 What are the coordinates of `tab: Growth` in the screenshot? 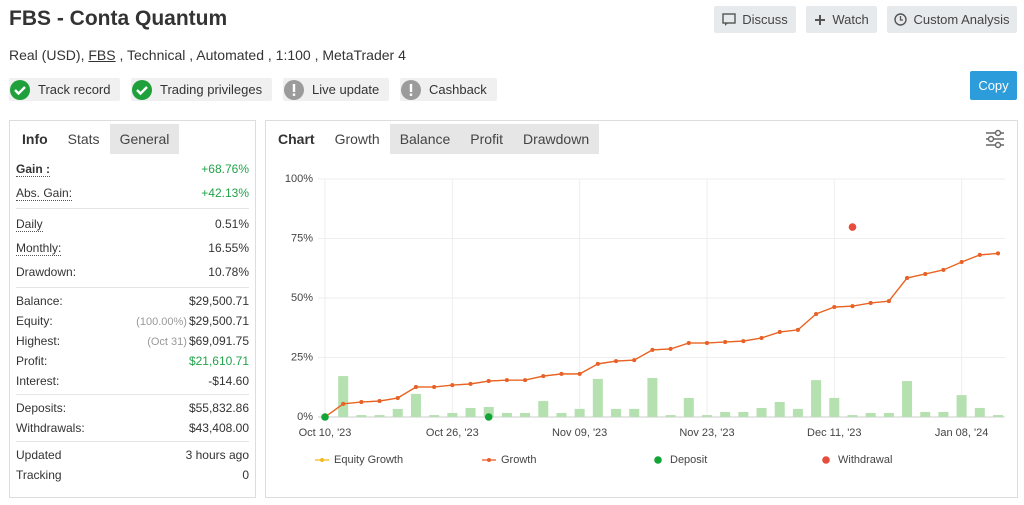 It's located at (357, 139).